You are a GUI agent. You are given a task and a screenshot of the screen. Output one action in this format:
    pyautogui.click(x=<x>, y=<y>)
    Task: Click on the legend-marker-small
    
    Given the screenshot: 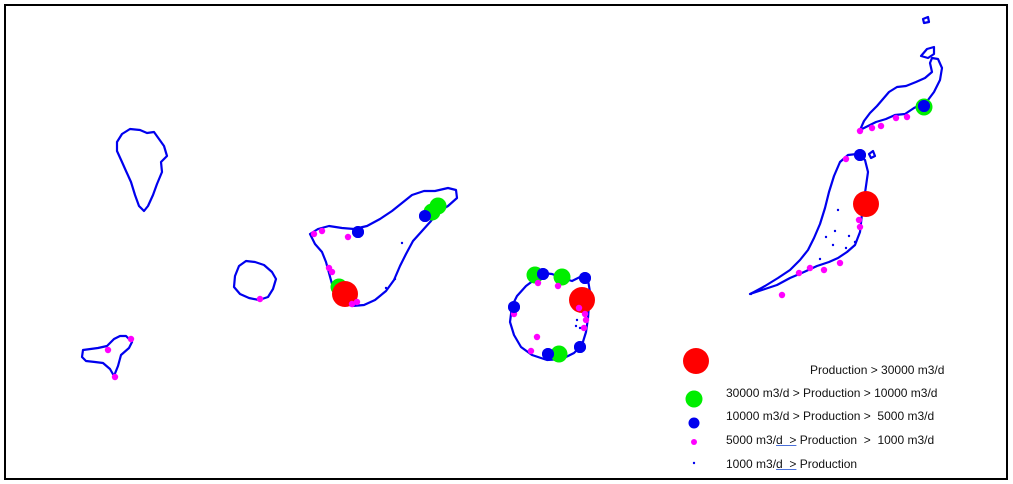 What is the action you would take?
    pyautogui.click(x=694, y=423)
    